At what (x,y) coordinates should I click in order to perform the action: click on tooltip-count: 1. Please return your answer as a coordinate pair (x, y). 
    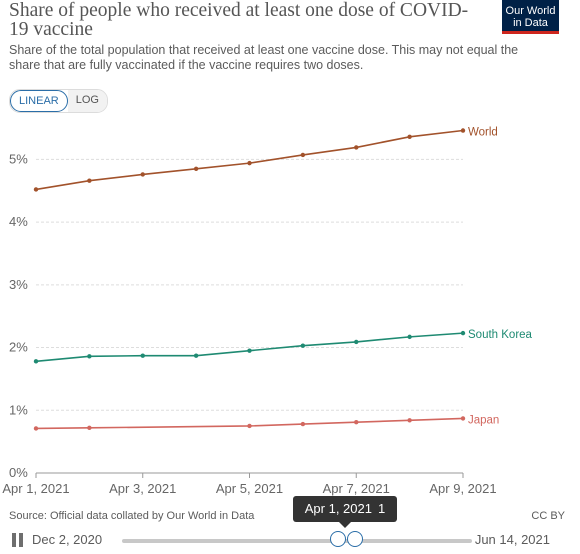
    Looking at the image, I should click on (381, 508).